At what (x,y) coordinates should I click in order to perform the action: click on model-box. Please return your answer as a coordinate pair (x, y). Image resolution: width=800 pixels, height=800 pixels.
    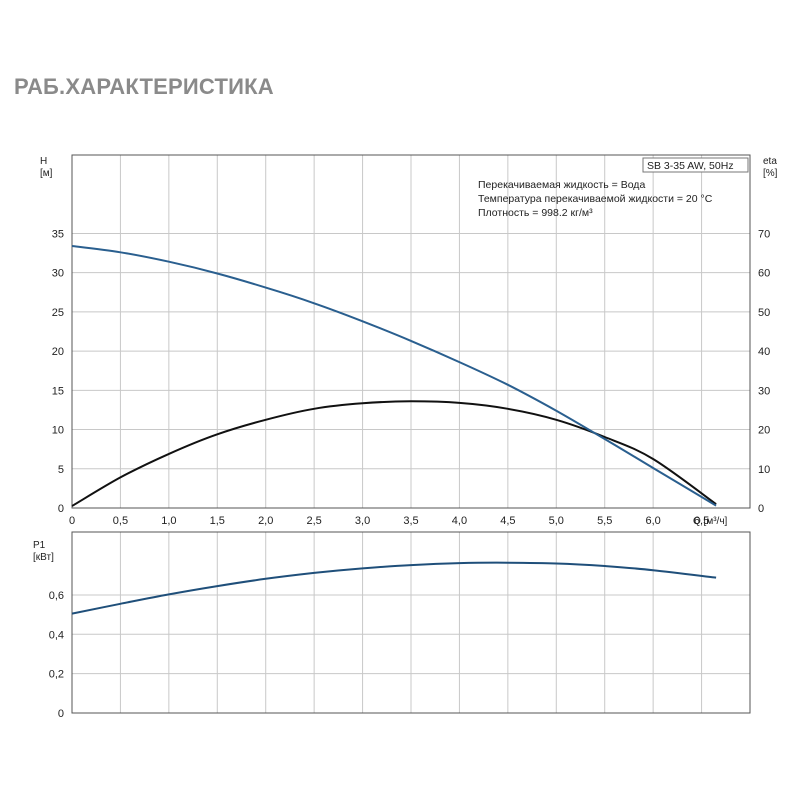
    Looking at the image, I should click on (695, 165).